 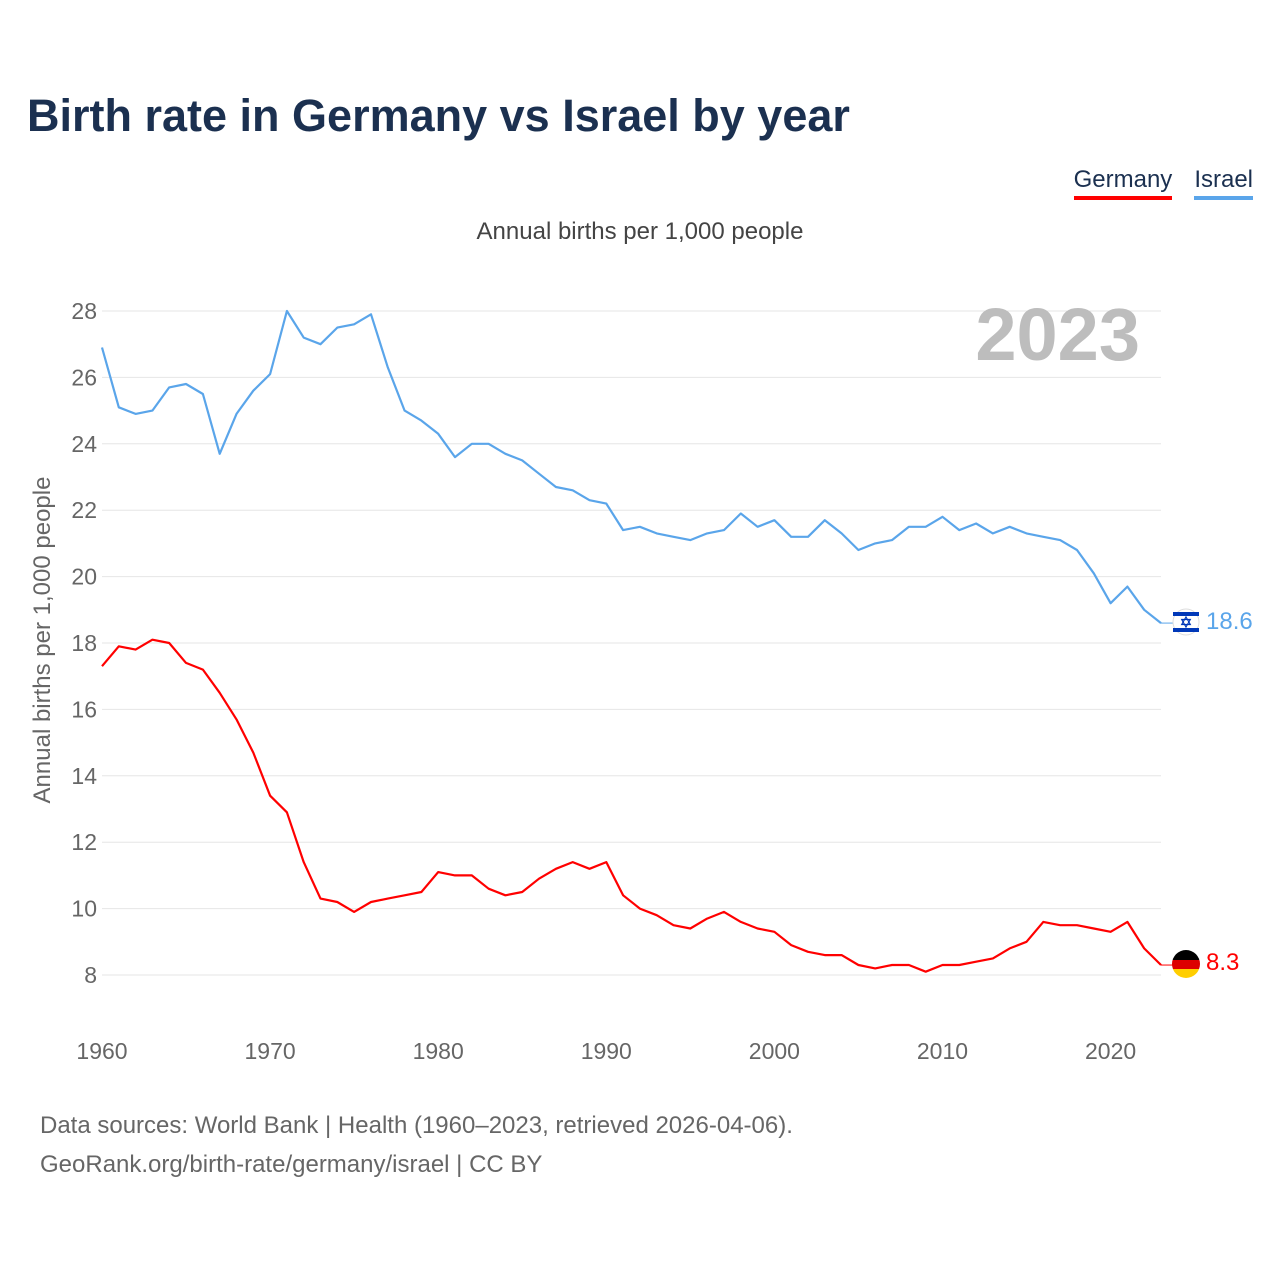 I want to click on y-tick-label: 14, so click(x=84, y=776).